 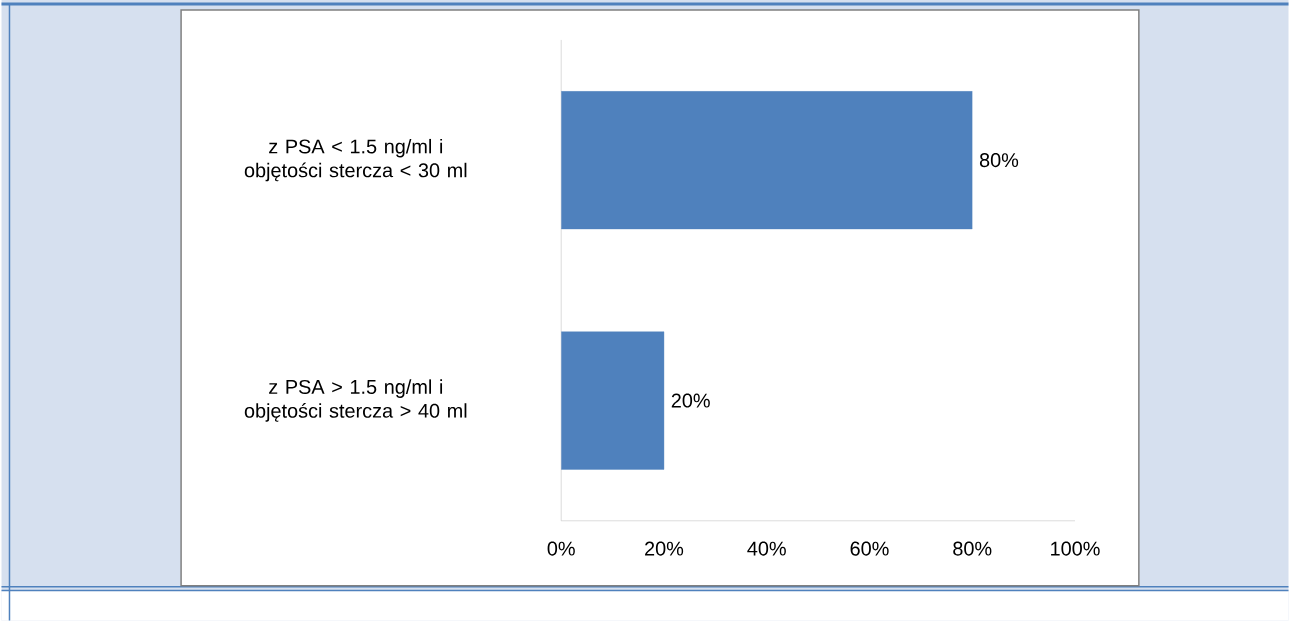 What do you see at coordinates (561, 548) in the screenshot?
I see `x-tick-label: 0%` at bounding box center [561, 548].